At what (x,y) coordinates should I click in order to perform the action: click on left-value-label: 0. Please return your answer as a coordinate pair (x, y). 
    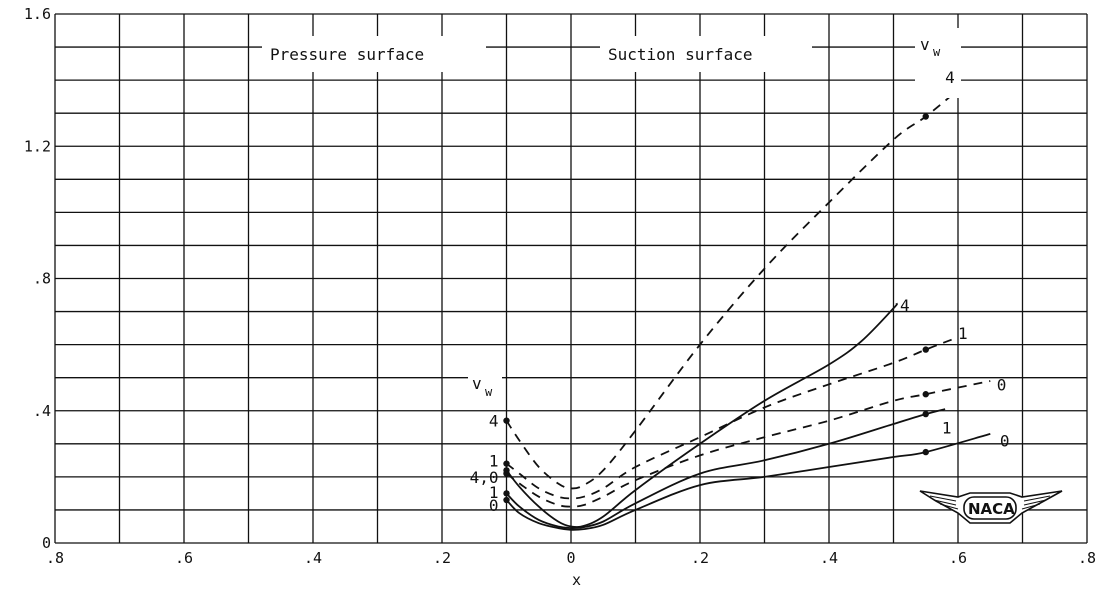
    Looking at the image, I should click on (494, 505).